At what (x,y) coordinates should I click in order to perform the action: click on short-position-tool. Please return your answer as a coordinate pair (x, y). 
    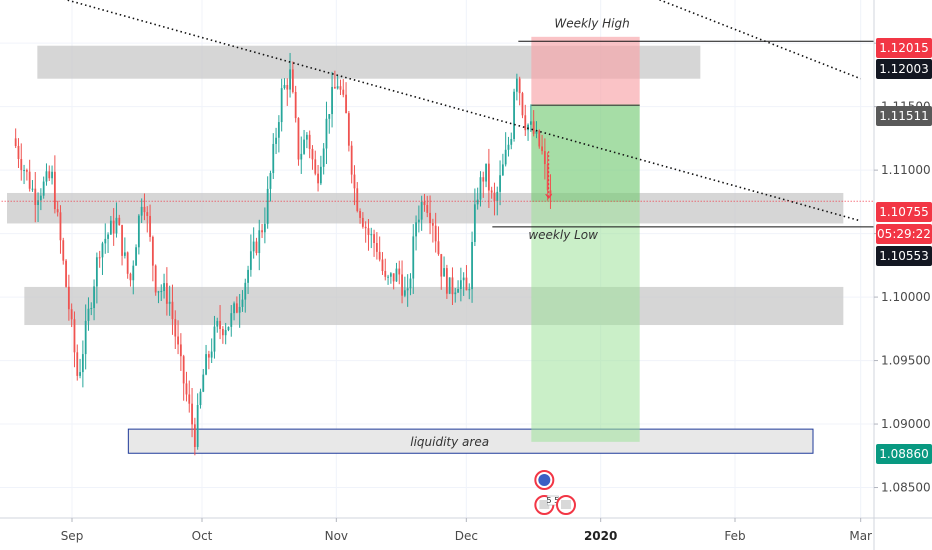
    Looking at the image, I should click on (585, 239).